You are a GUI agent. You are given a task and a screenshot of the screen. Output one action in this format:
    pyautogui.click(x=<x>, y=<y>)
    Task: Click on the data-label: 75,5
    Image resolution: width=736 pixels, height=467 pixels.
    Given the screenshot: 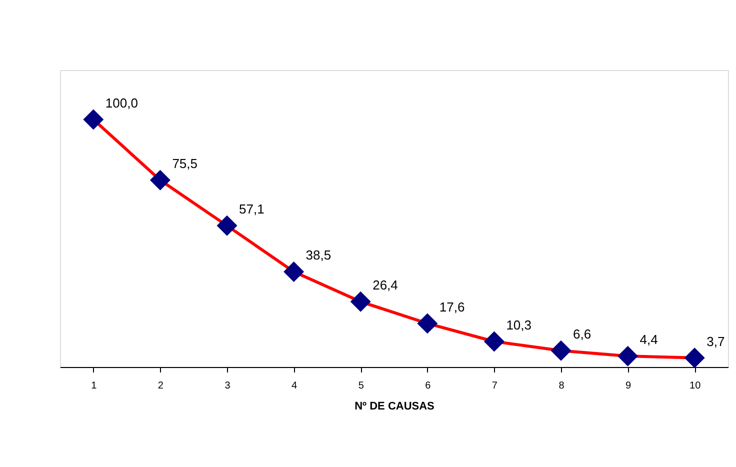 What is the action you would take?
    pyautogui.click(x=185, y=164)
    